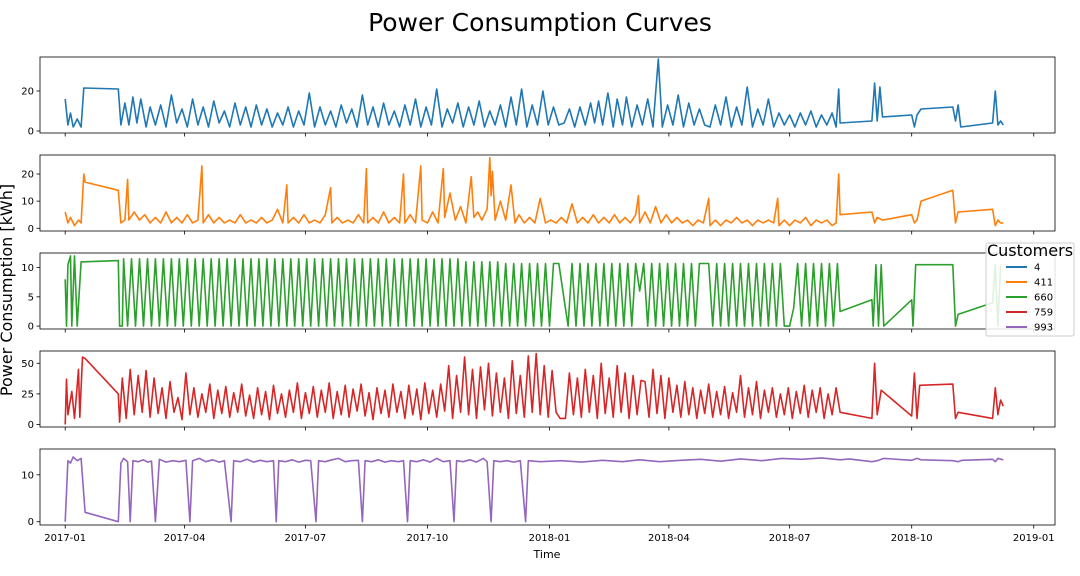 This screenshot has width=1080, height=576. I want to click on y-tick-label-411-20: 20, so click(27, 175).